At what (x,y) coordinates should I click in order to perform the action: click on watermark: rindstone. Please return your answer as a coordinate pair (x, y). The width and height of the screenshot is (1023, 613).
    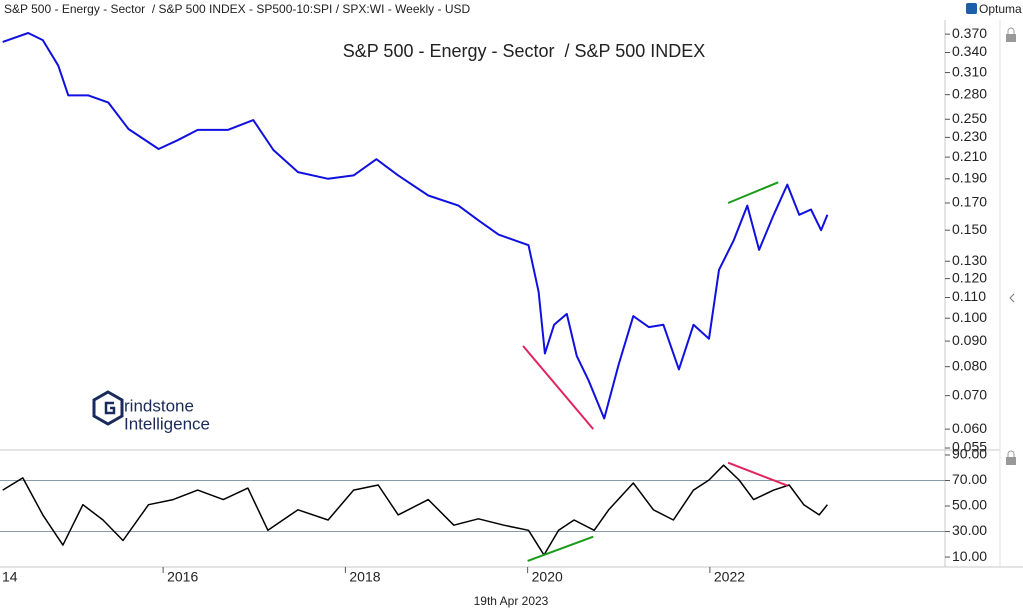
    Looking at the image, I should click on (159, 405).